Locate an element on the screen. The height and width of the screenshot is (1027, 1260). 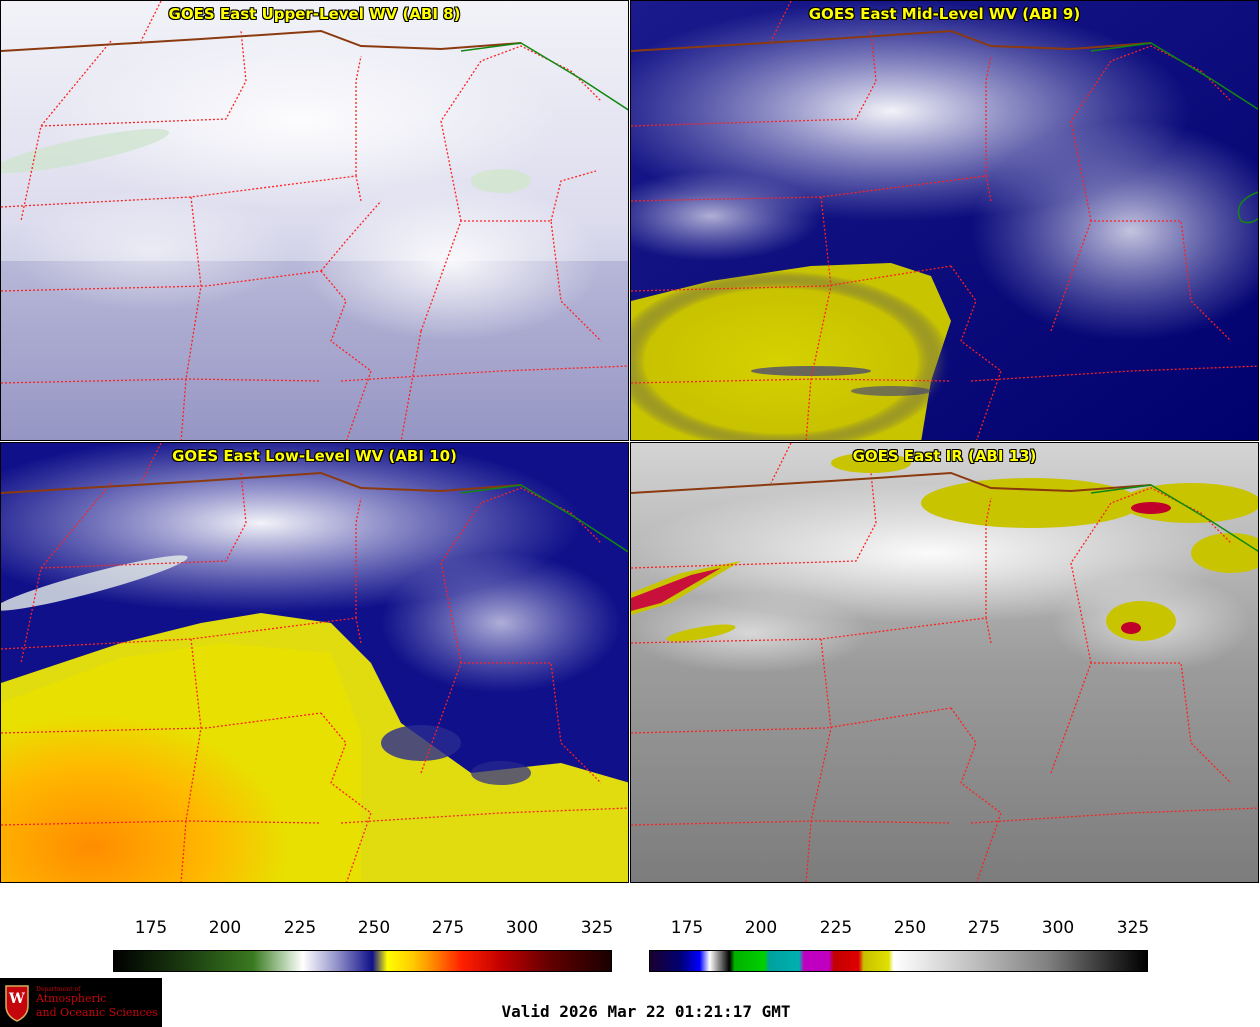
colorbar-ir-ticks: 175 200 225 250 275 300 325 is located at coordinates (899, 930).